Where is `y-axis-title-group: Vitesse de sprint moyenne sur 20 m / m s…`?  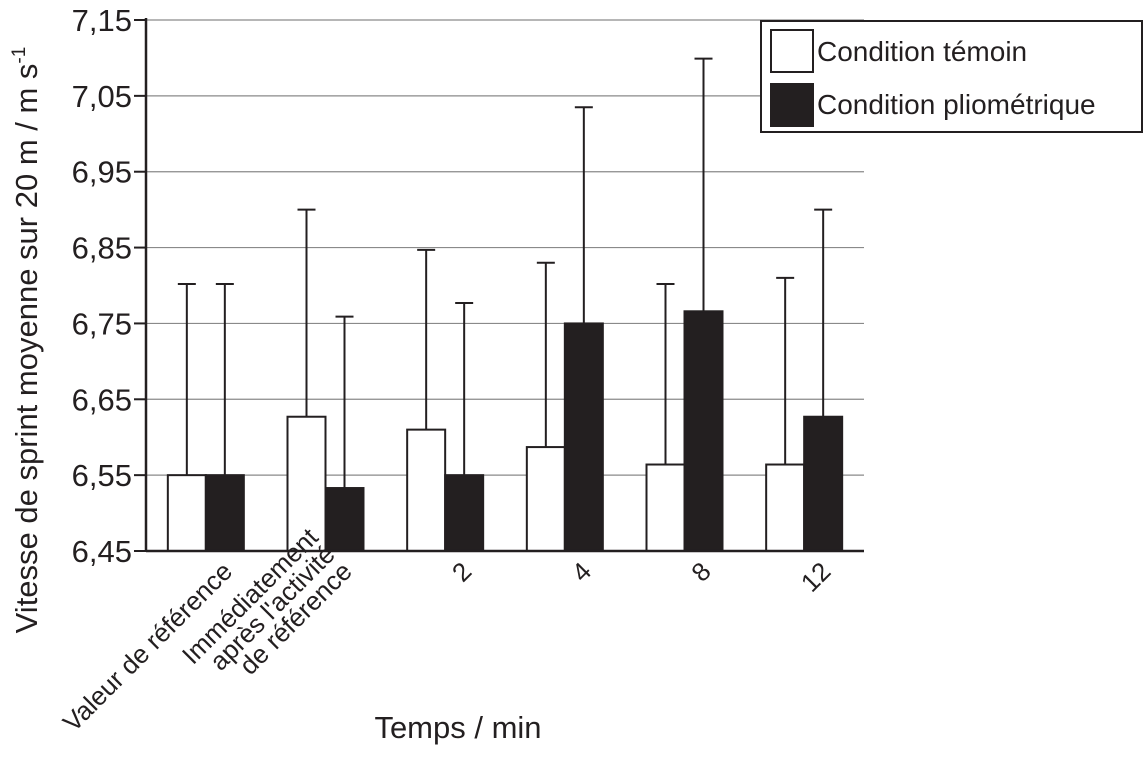 y-axis-title-group: Vitesse de sprint moyenne sur 20 m / m s… is located at coordinates (26, 340).